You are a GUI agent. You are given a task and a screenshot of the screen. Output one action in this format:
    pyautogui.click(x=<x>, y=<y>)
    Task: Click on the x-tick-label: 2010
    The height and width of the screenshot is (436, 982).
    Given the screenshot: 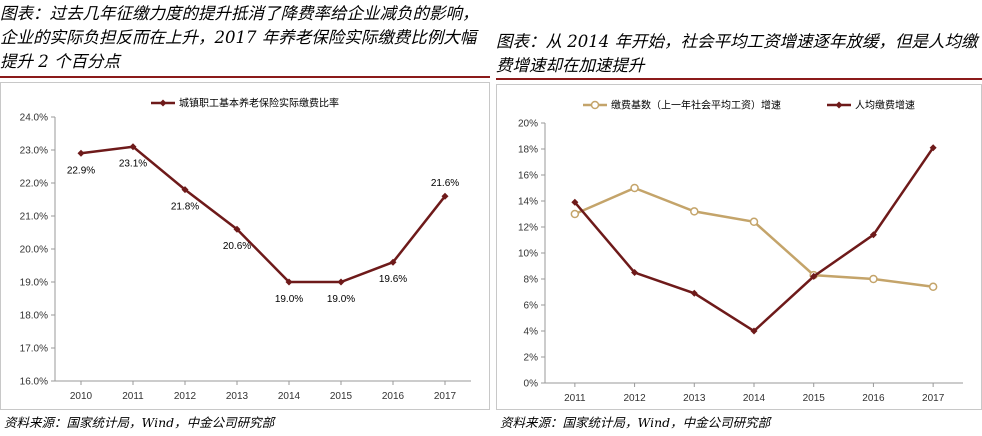 What is the action you would take?
    pyautogui.click(x=81, y=396)
    